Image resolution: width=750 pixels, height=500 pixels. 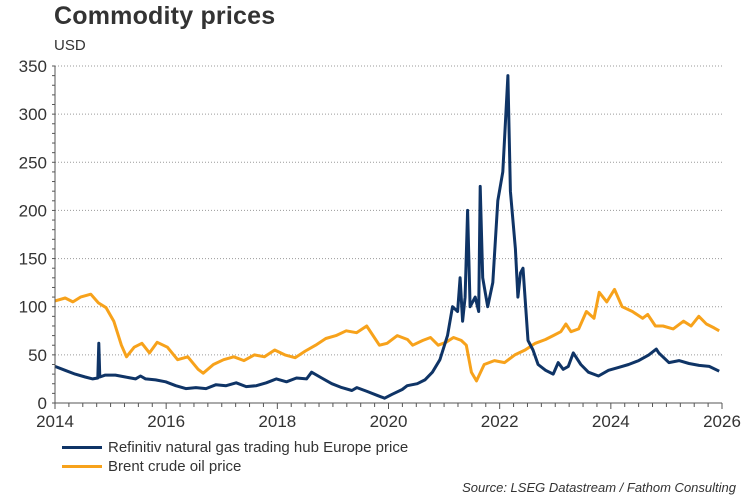 What do you see at coordinates (33, 162) in the screenshot?
I see `y-tick-label: 250` at bounding box center [33, 162].